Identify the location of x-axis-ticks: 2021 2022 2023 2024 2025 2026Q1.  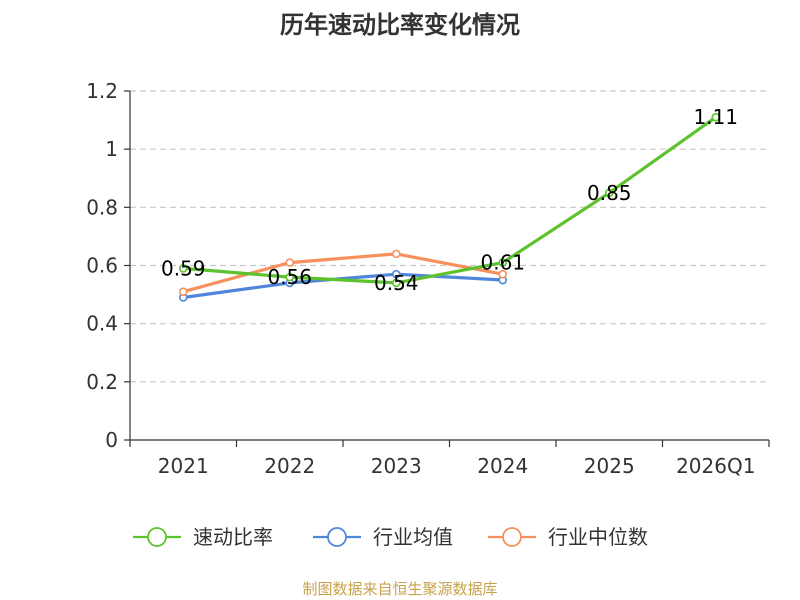
(449, 459).